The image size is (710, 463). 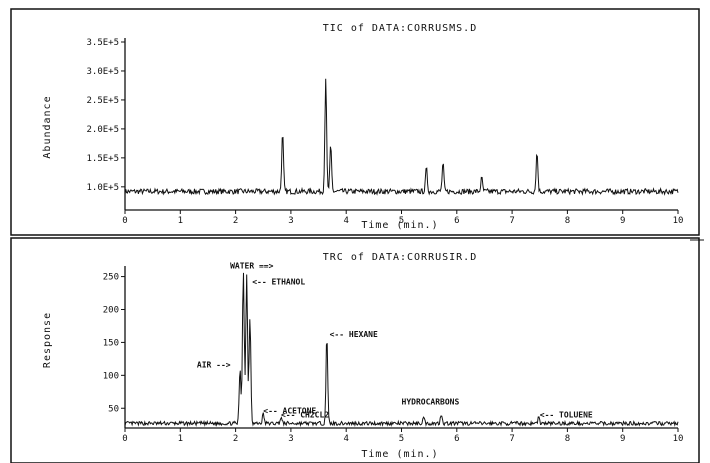 What do you see at coordinates (111, 311) in the screenshot?
I see `y-tick-label: 200` at bounding box center [111, 311].